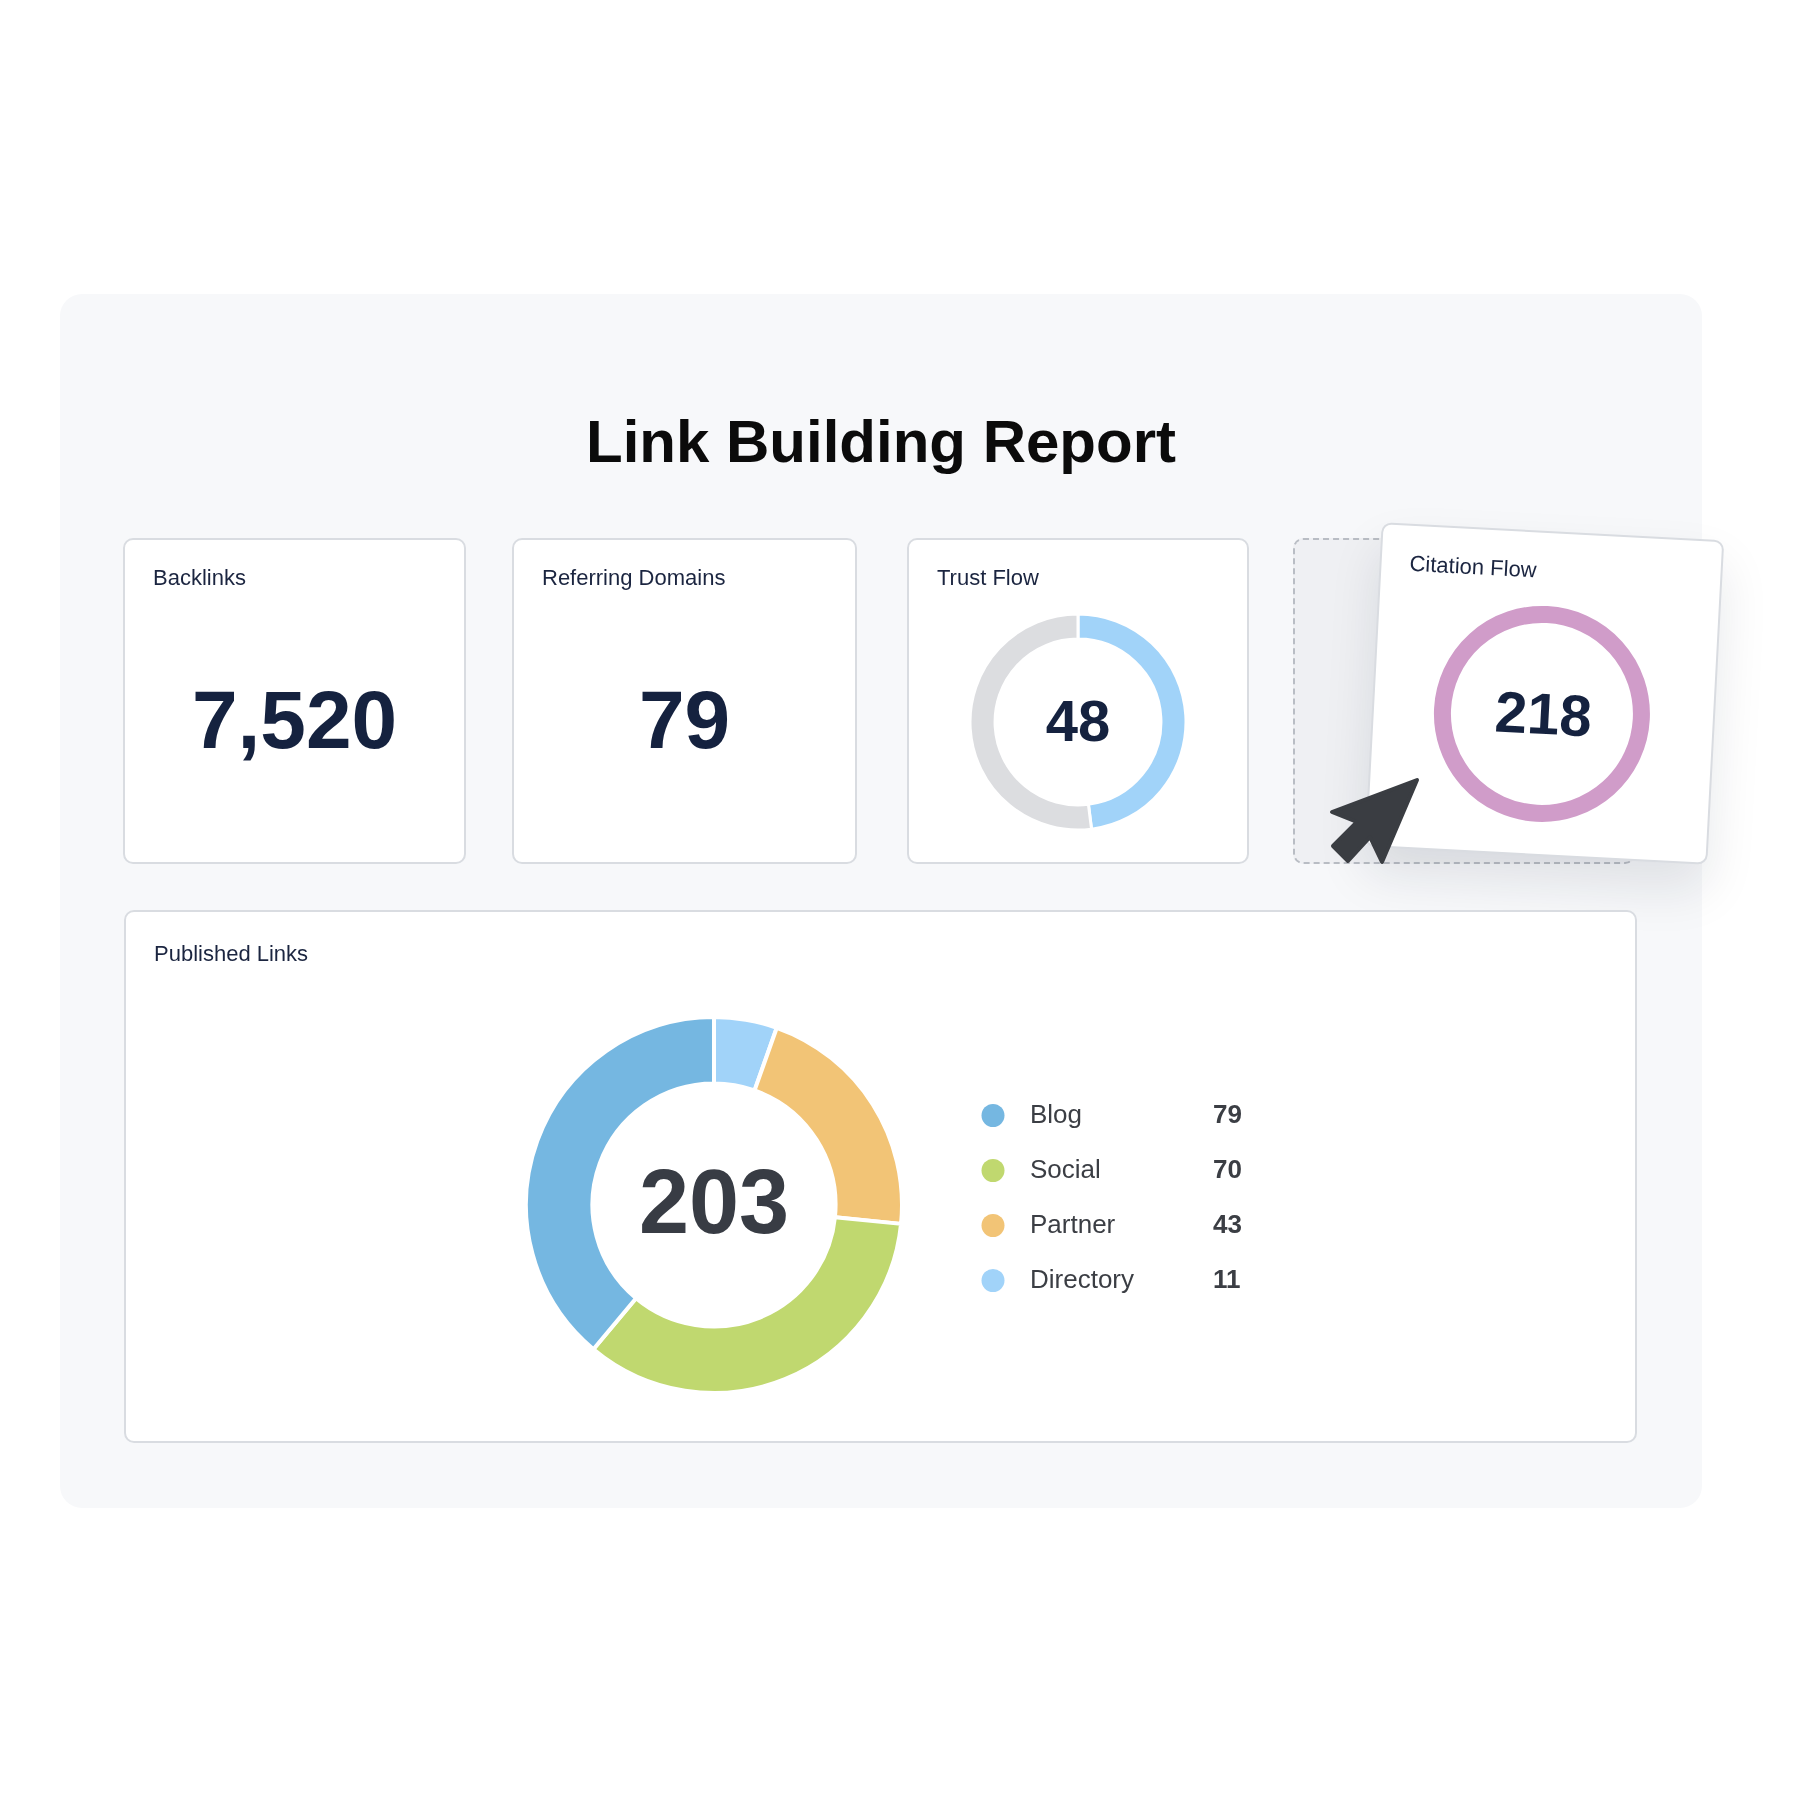  Describe the element at coordinates (1073, 1223) in the screenshot. I see `legend-label: Partner` at that location.